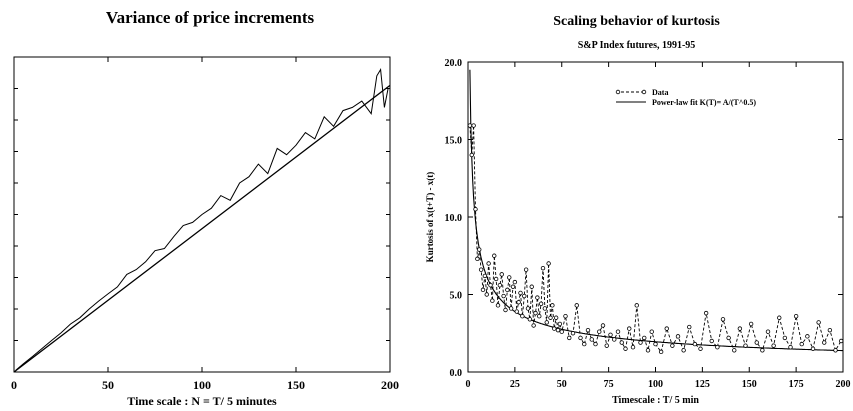 The height and width of the screenshot is (411, 853). What do you see at coordinates (202, 385) in the screenshot?
I see `x-tick-label: 100` at bounding box center [202, 385].